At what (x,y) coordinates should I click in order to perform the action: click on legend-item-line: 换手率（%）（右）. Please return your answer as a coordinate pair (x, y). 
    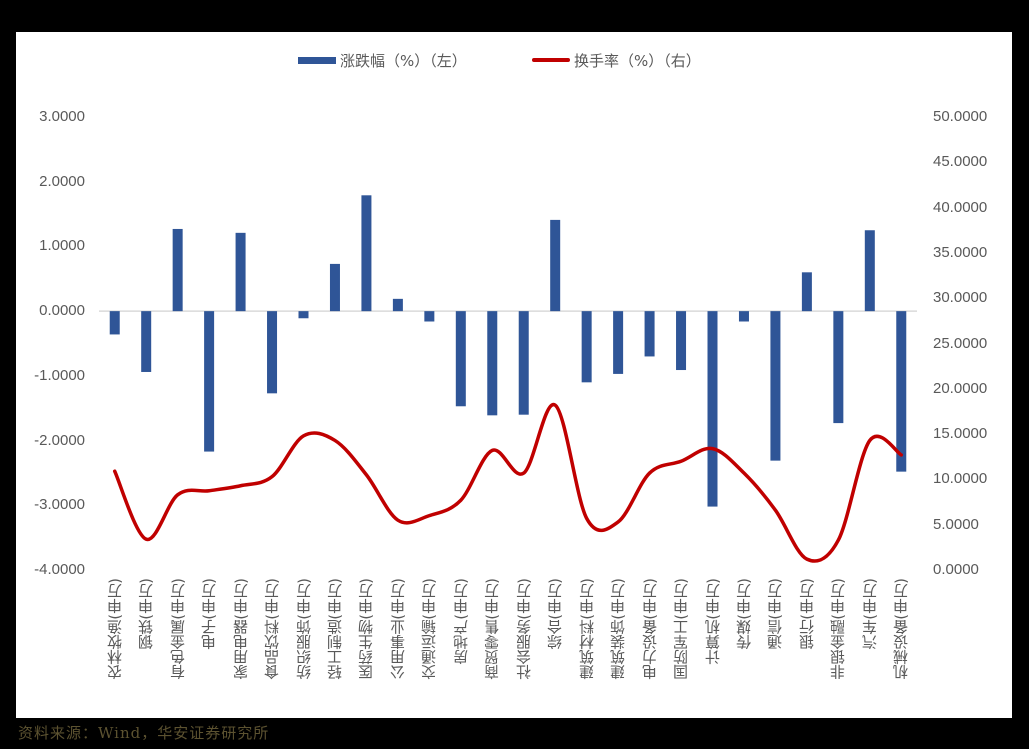
    Looking at the image, I should click on (616, 60).